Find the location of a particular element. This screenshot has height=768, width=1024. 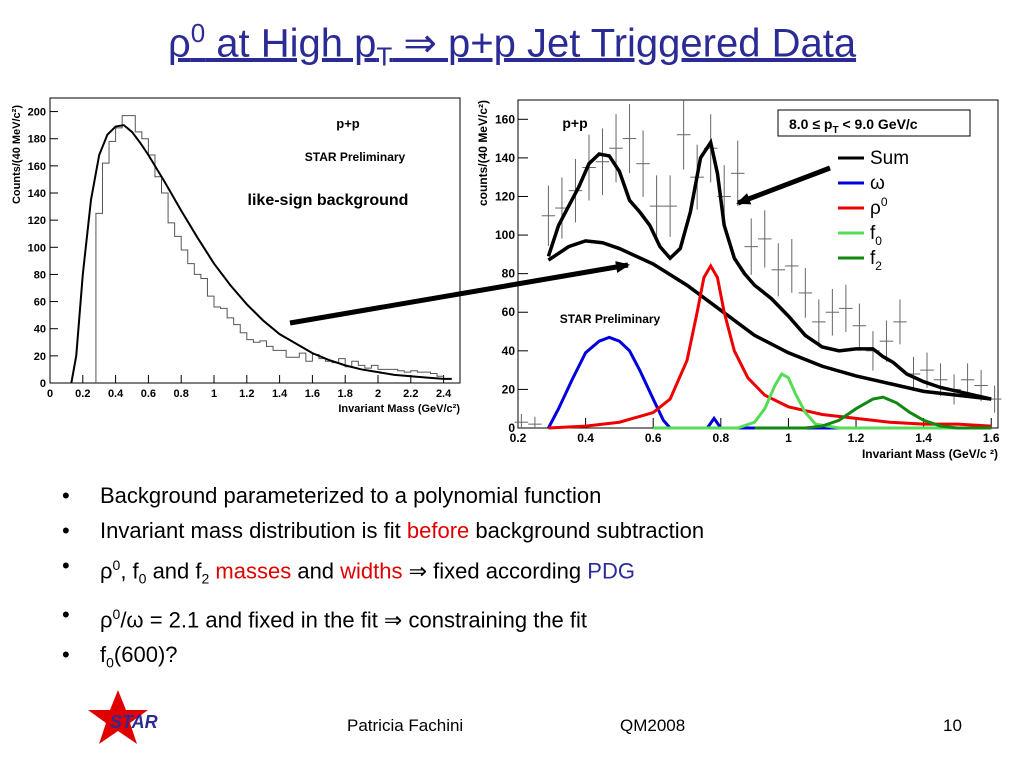

legend-entry: Sum is located at coordinates (889, 158).